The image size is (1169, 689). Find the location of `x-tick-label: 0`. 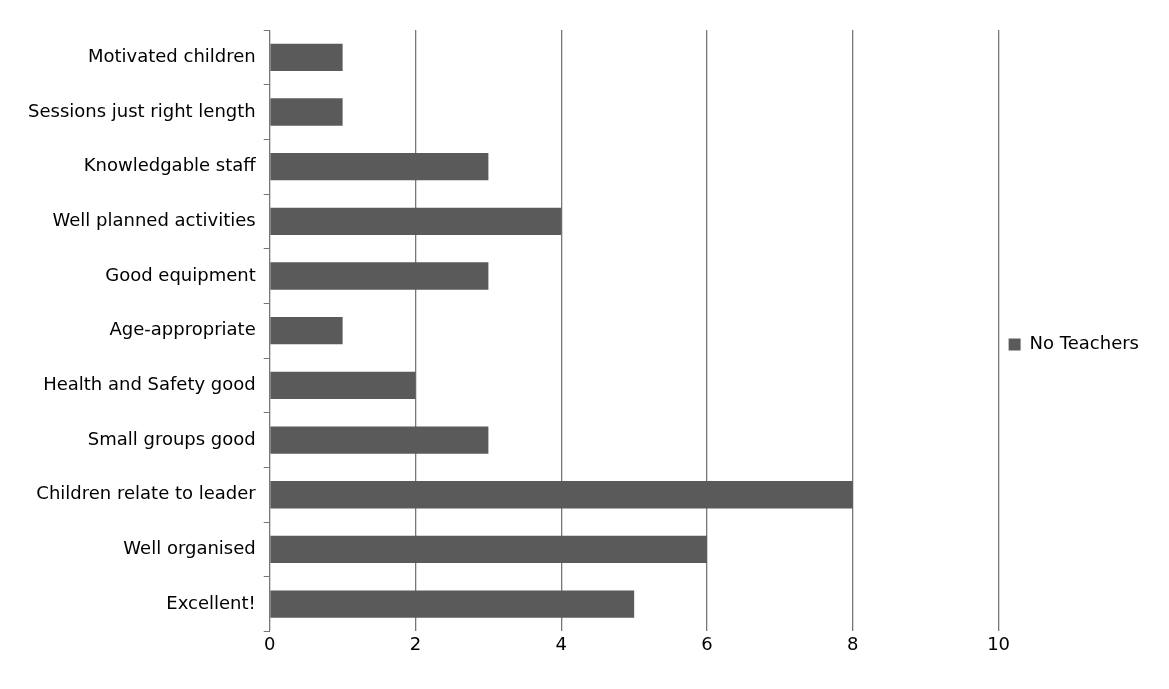

x-tick-label: 0 is located at coordinates (270, 643).